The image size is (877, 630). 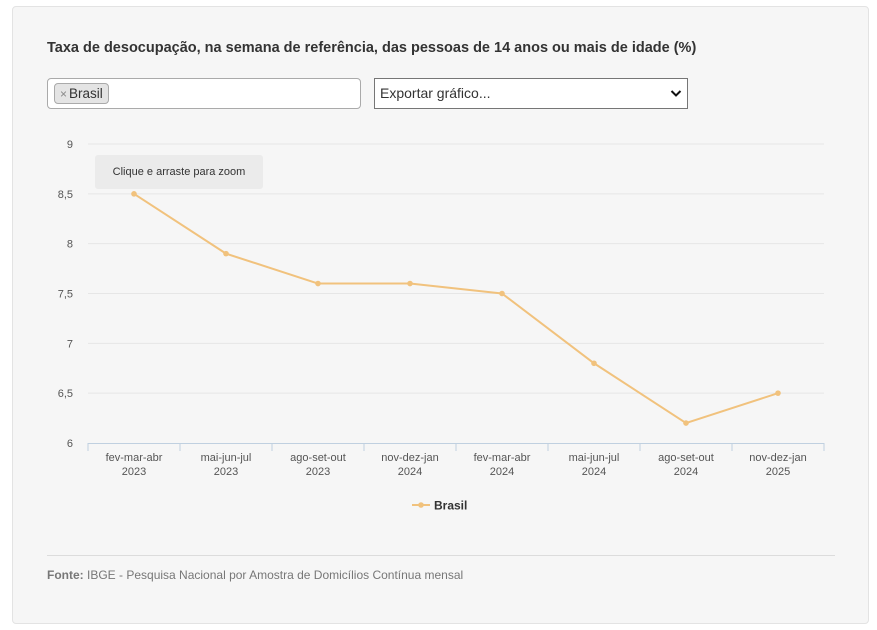 What do you see at coordinates (70, 245) in the screenshot?
I see `y-tick-label: 8` at bounding box center [70, 245].